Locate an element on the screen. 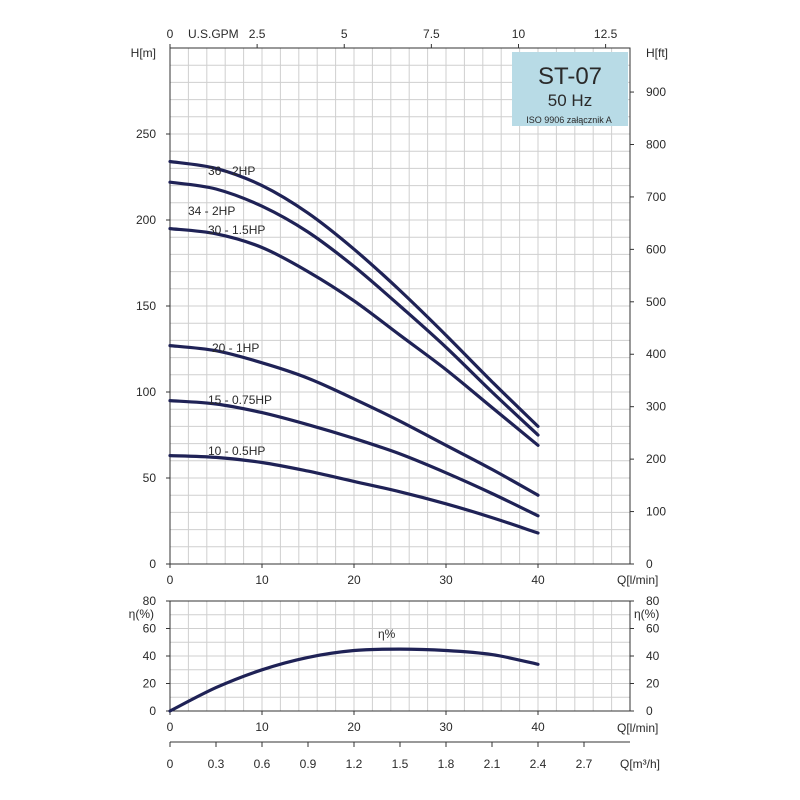 This screenshot has height=800, width=800. x-top-tick-label: 2.5 is located at coordinates (257, 34).